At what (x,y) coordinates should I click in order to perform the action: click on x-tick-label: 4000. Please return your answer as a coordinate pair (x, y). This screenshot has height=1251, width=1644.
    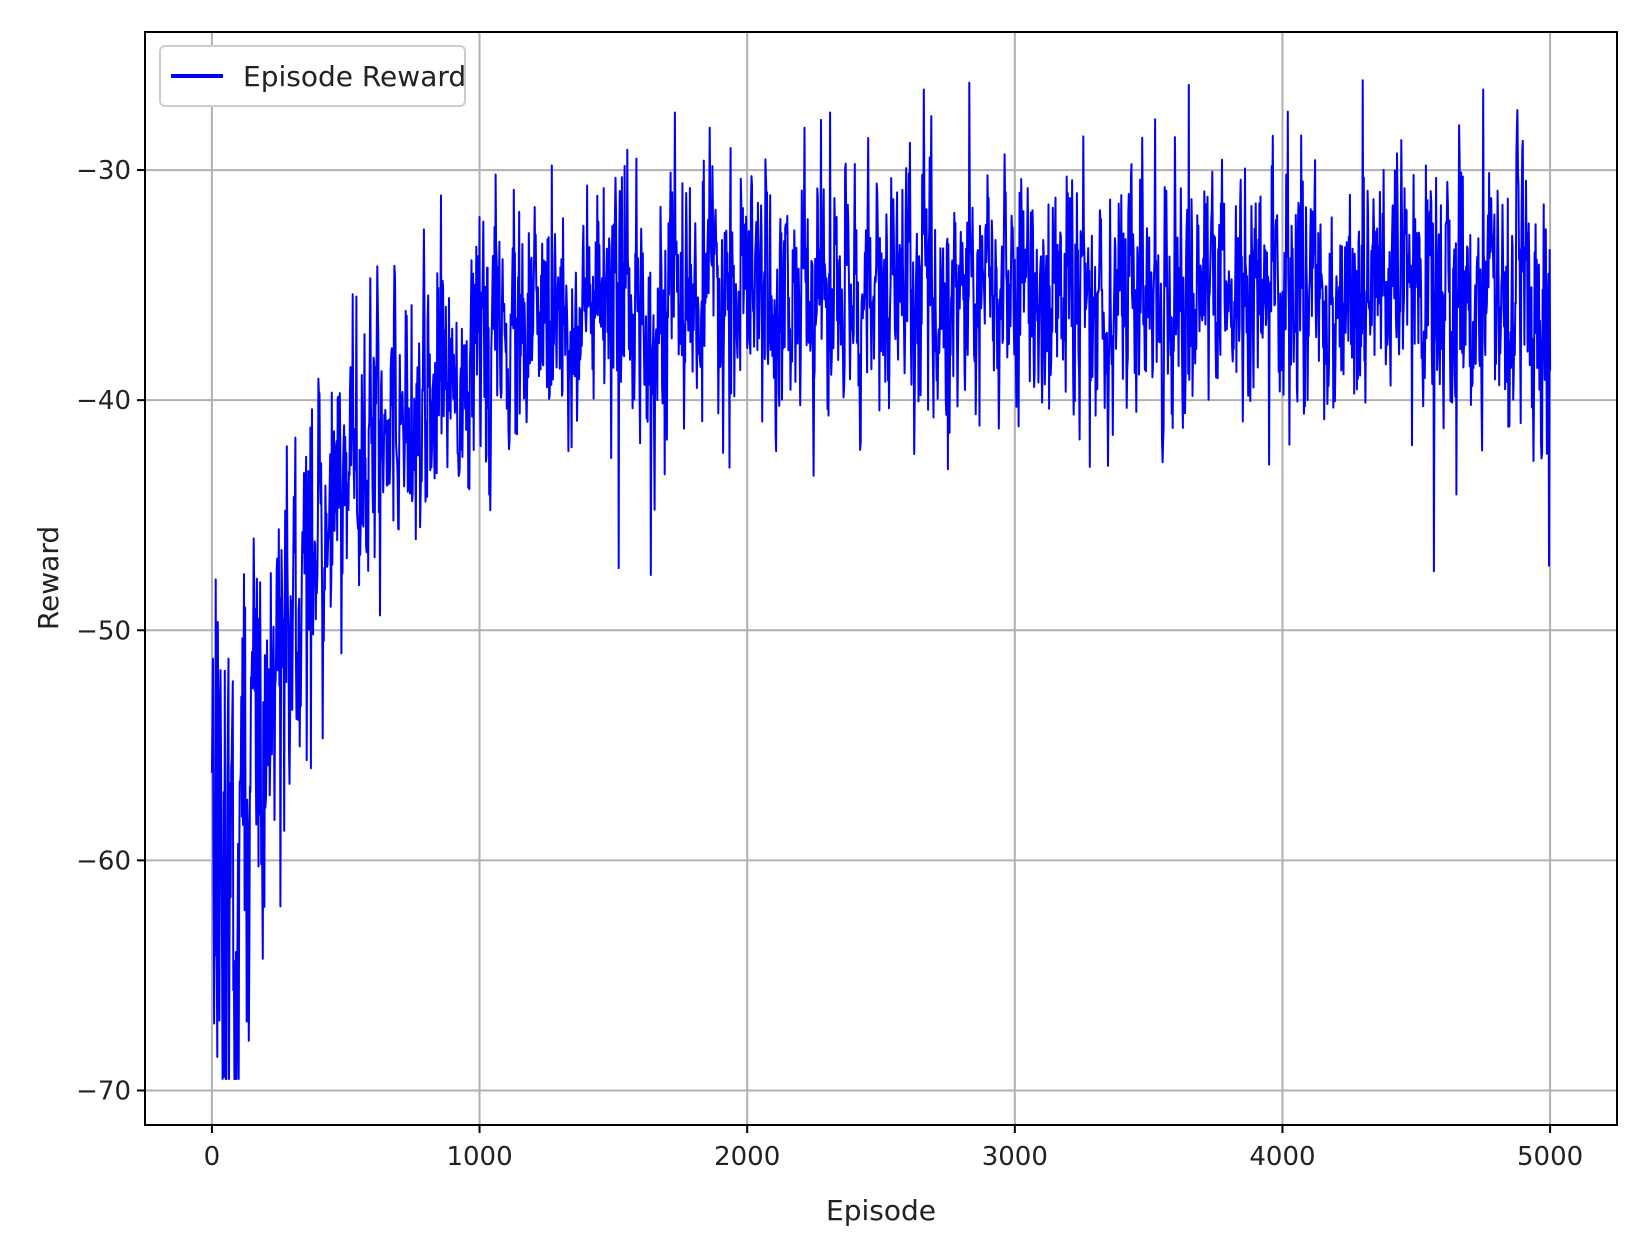
    Looking at the image, I should click on (1282, 1157).